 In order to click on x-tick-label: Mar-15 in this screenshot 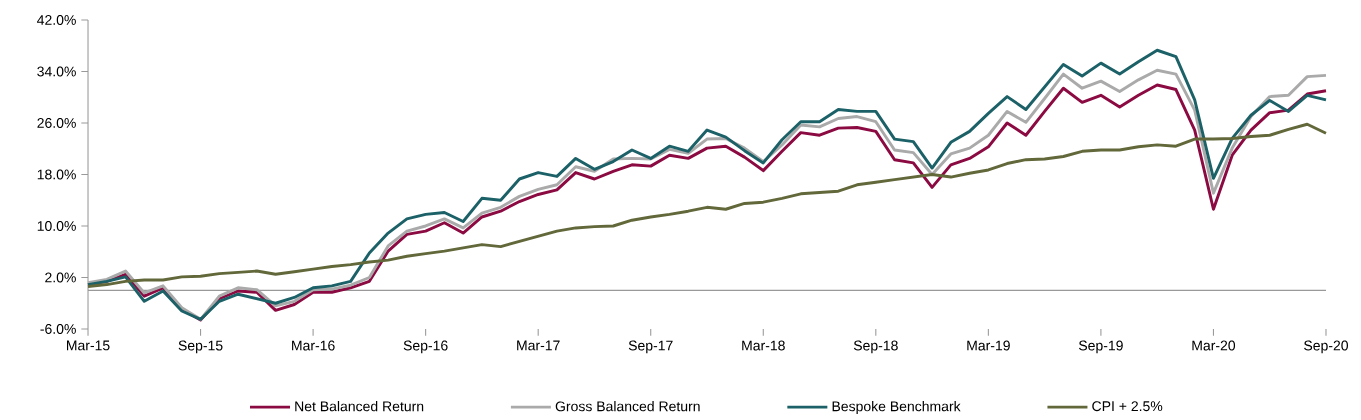, I will do `click(88, 345)`.